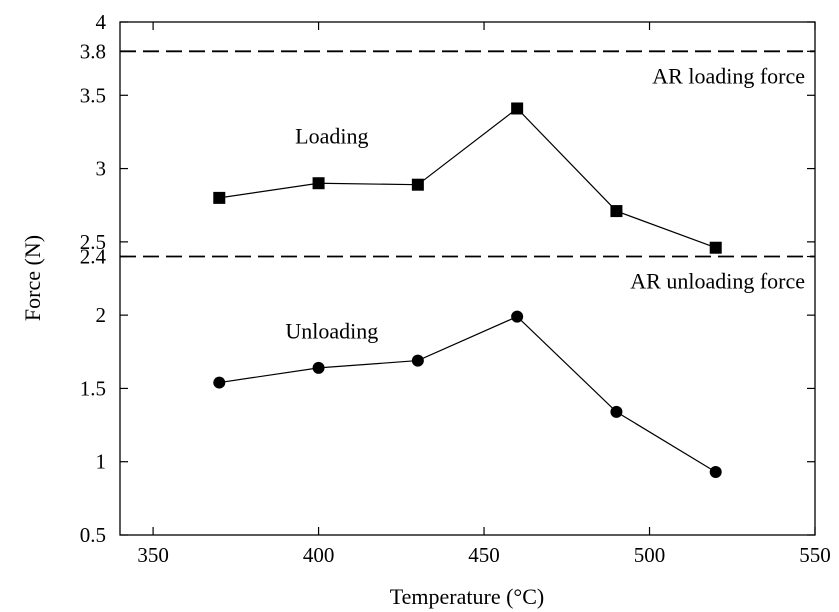  What do you see at coordinates (331, 136) in the screenshot?
I see `series-annotation: Loading` at bounding box center [331, 136].